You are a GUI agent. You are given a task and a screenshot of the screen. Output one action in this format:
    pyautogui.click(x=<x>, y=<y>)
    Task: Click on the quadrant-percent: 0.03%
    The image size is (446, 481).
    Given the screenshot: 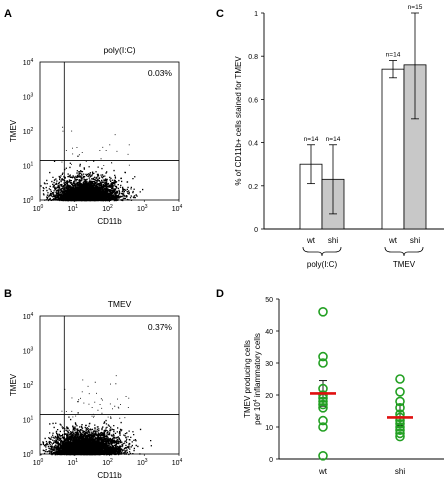 What is the action you would take?
    pyautogui.click(x=160, y=73)
    